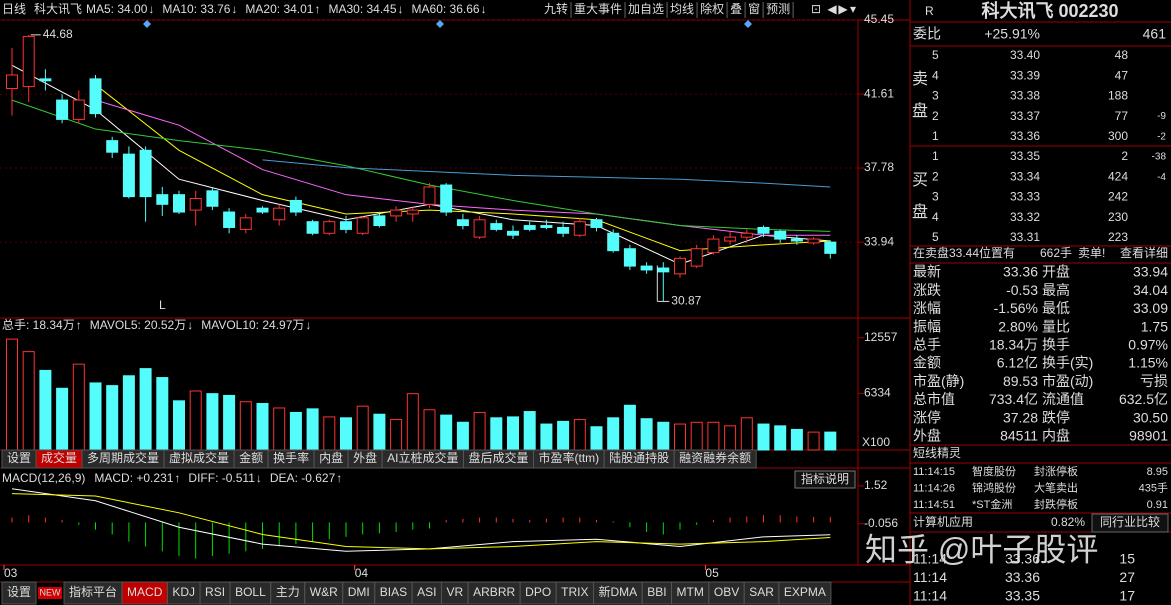 This screenshot has width=1171, height=605. I want to click on stat-value: 33.36, so click(1020, 272).